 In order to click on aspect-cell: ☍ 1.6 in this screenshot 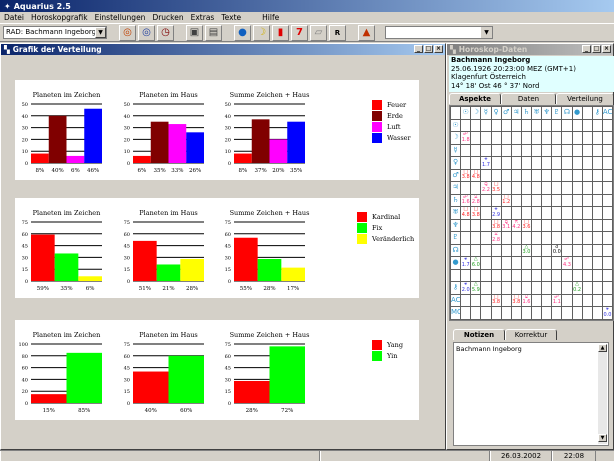, I will do `click(466, 200)`.